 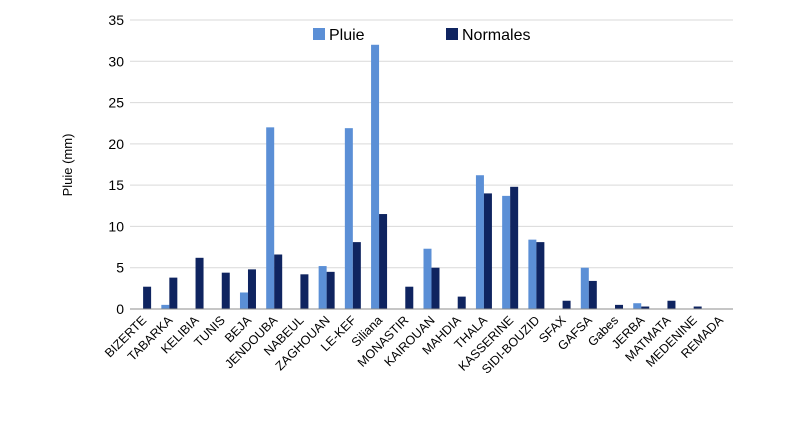 I want to click on legend-label-normales: Normales, so click(x=496, y=35).